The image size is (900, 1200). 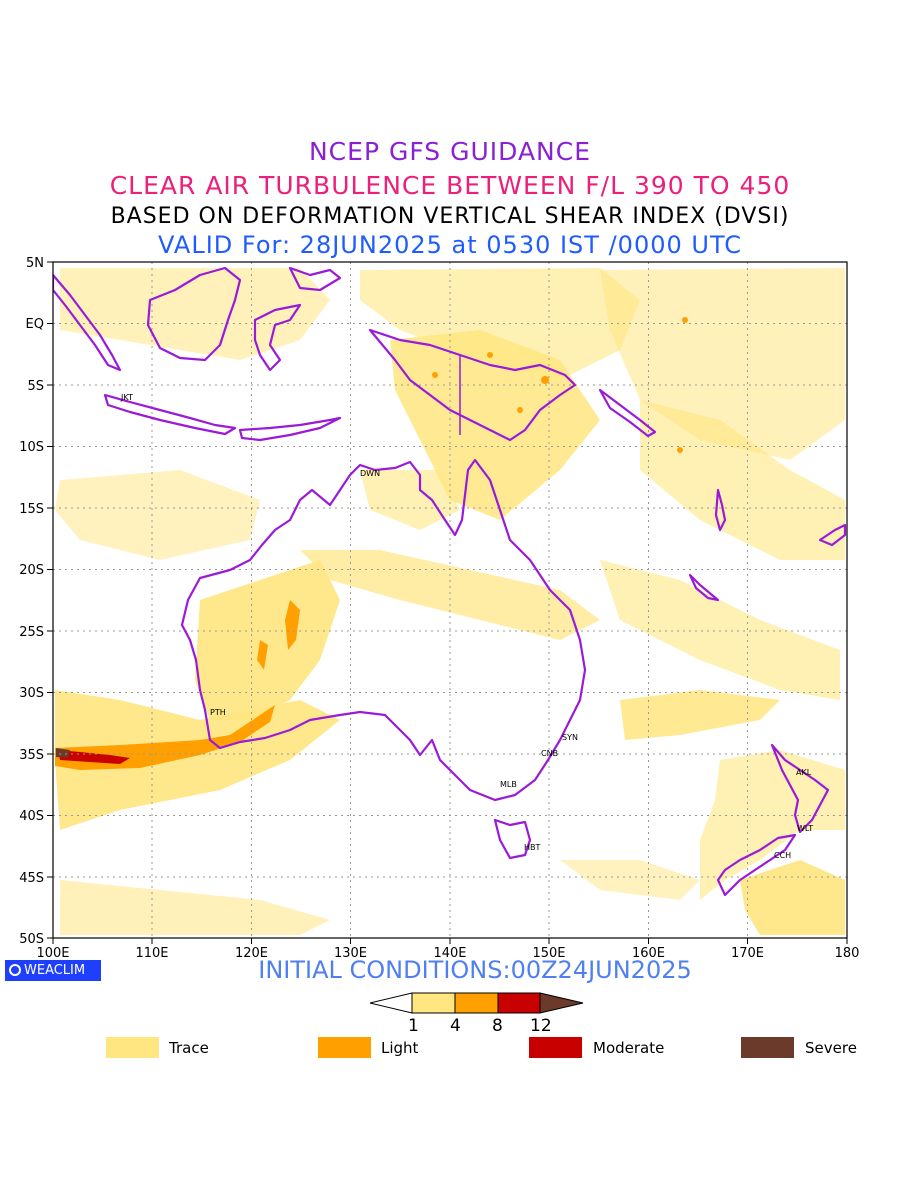 I want to click on nz-north-coast, so click(x=800, y=788).